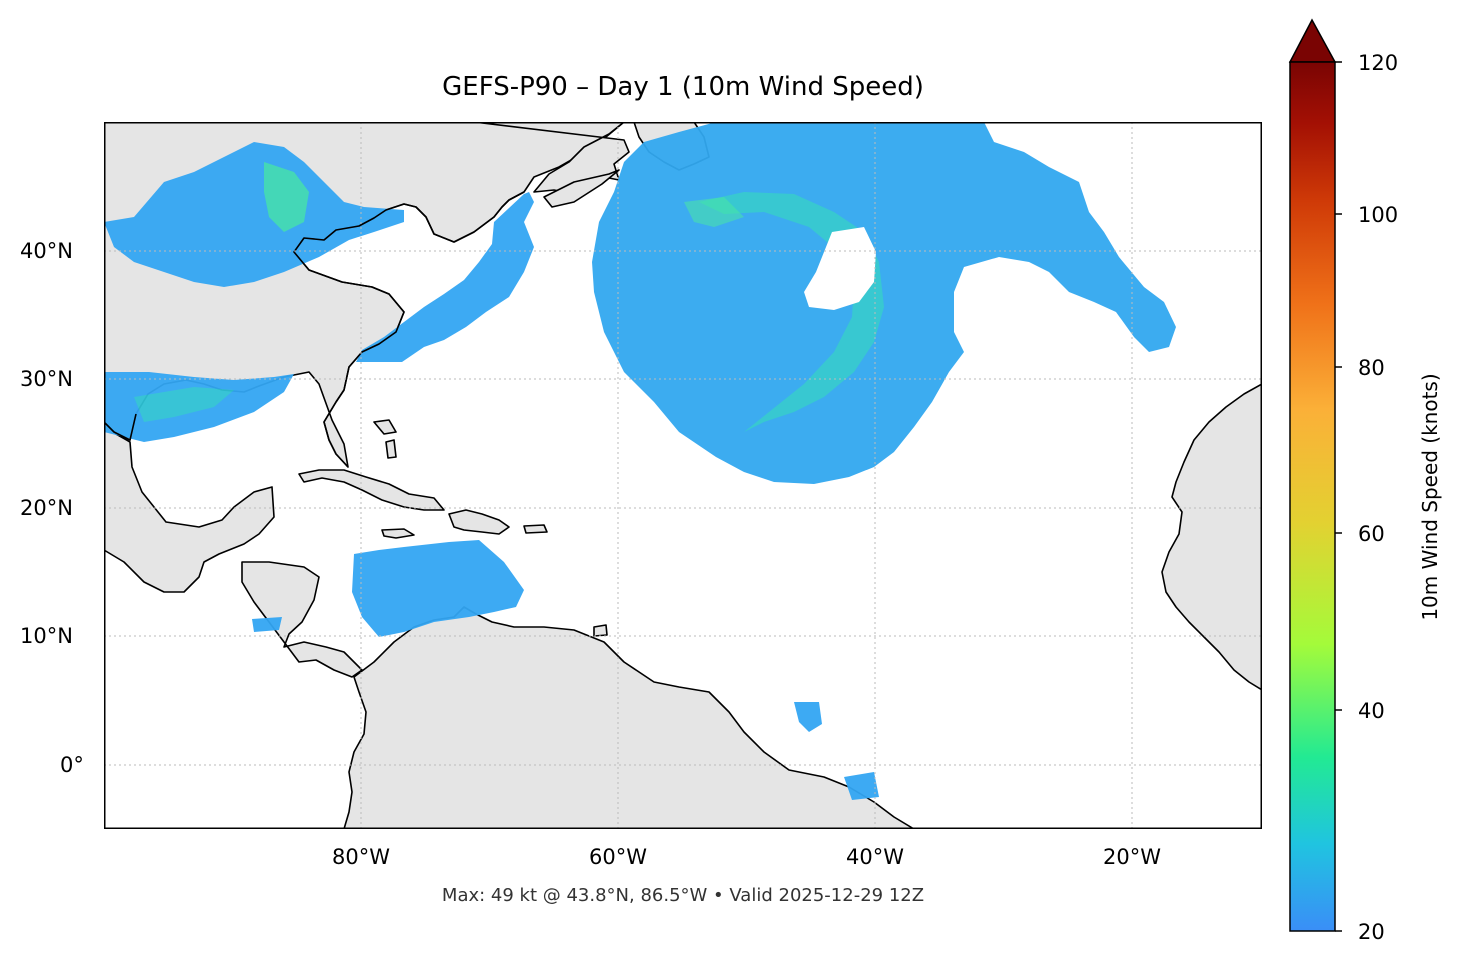 Image resolution: width=1466 pixels, height=969 pixels. I want to click on bahamas-land, so click(385, 439).